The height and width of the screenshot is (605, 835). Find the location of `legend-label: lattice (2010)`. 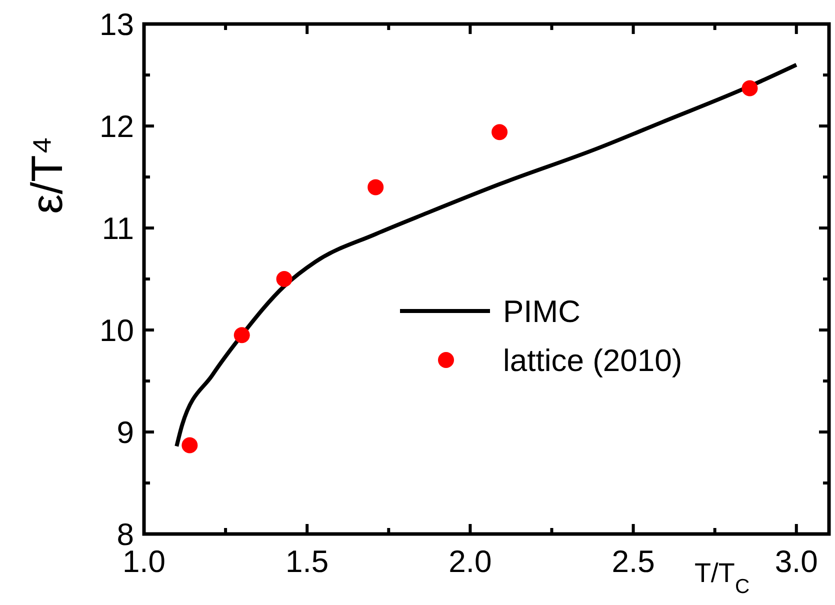

legend-label: lattice (2010) is located at coordinates (592, 360).